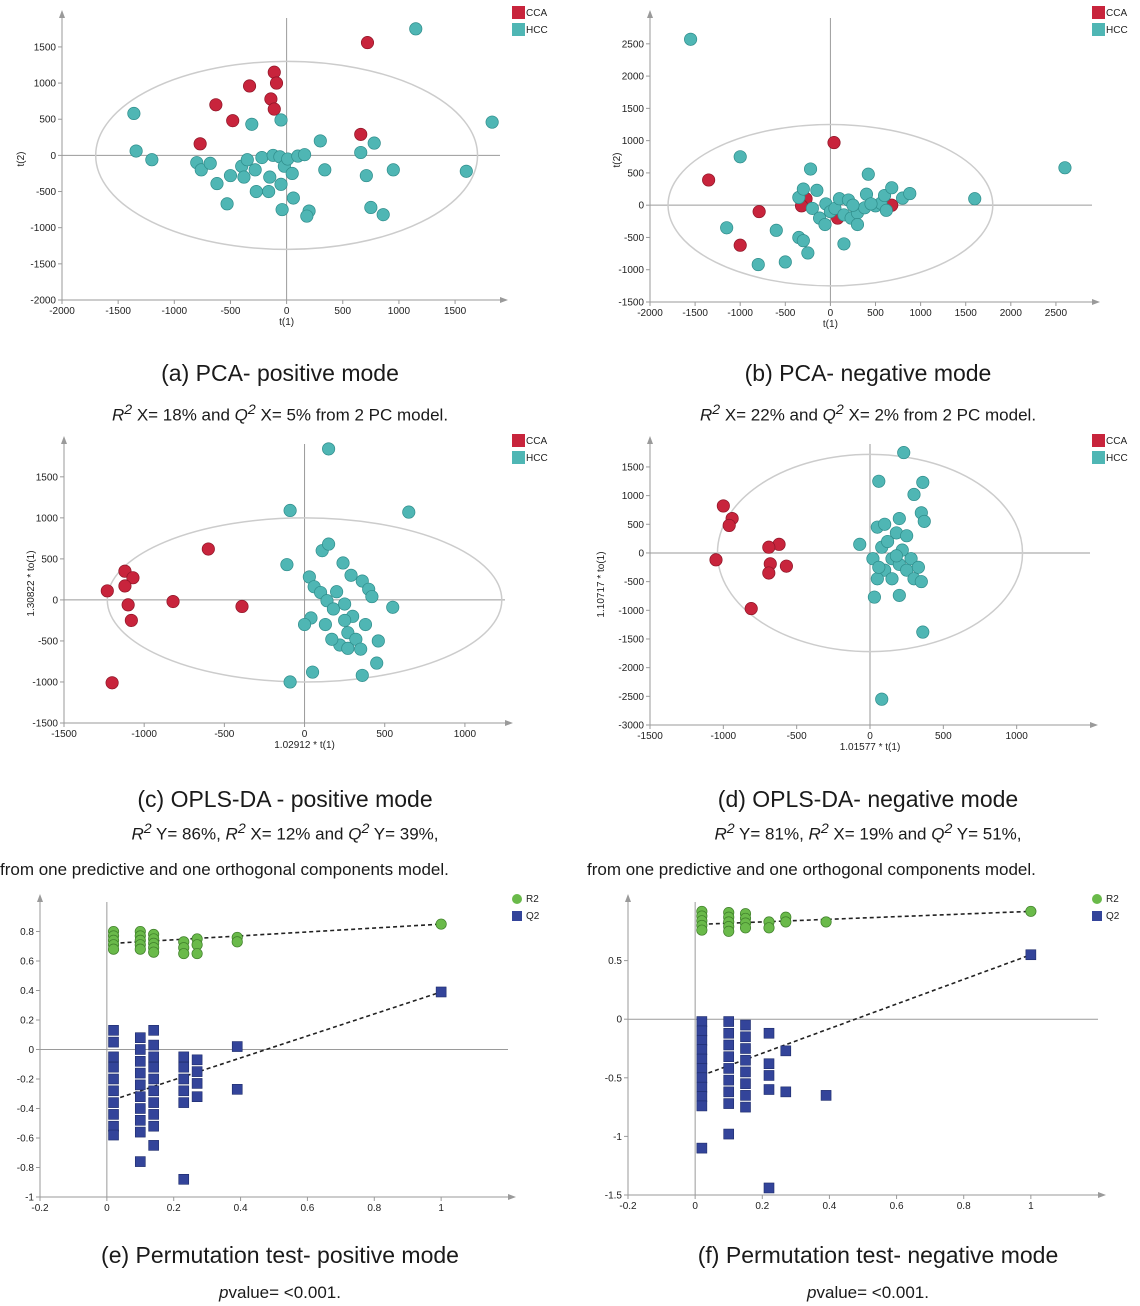 This screenshot has width=1140, height=1306. Describe the element at coordinates (897, 1206) in the screenshot. I see `x-tick-label: 0.6` at that location.